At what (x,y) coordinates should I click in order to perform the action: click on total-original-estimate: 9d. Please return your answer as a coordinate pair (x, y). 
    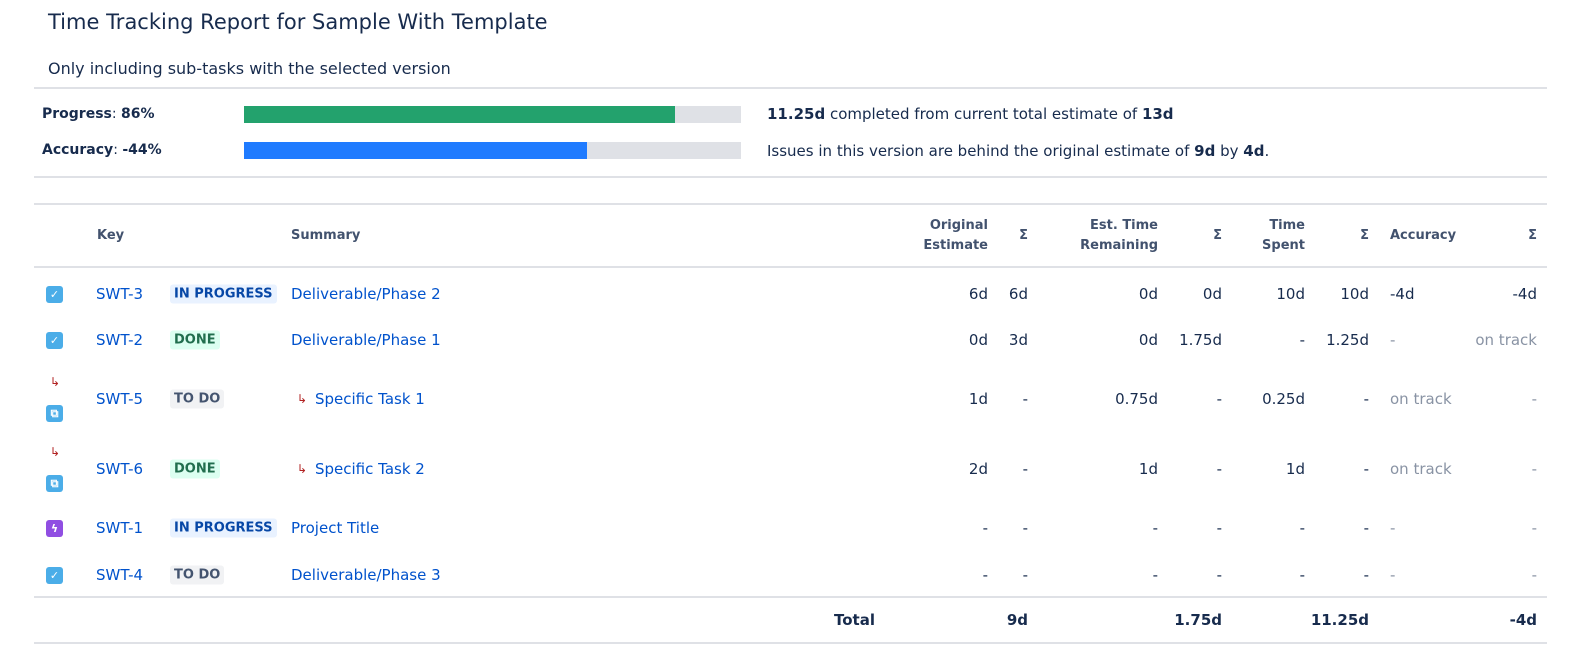
    Looking at the image, I should click on (1017, 620).